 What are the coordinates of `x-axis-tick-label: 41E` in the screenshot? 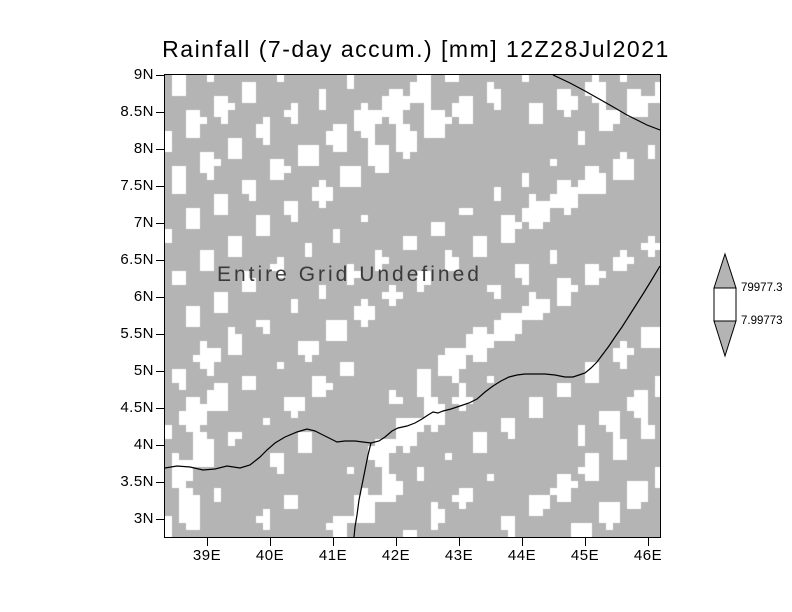 It's located at (333, 555).